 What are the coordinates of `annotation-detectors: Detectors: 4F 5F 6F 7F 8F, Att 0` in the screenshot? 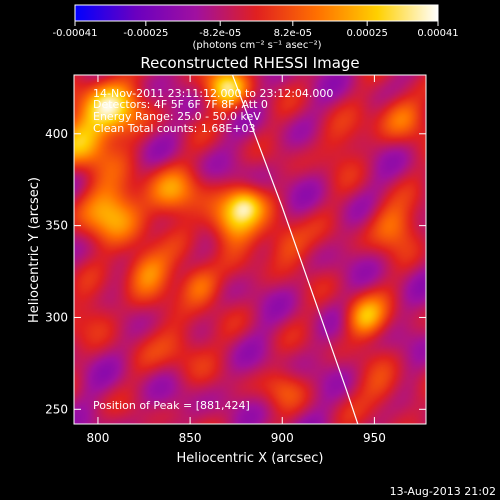 It's located at (180, 104).